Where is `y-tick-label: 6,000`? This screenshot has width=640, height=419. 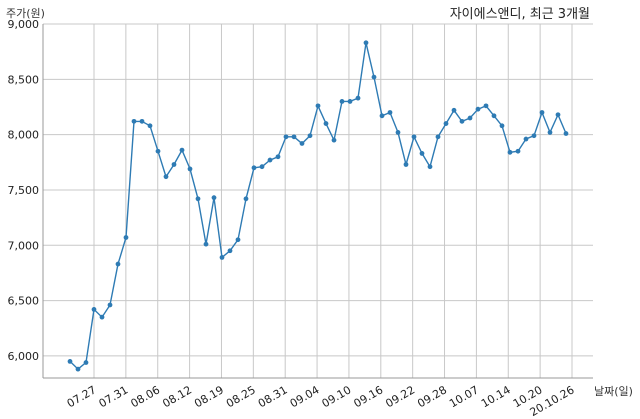
y-tick-label: 6,000 is located at coordinates (24, 356).